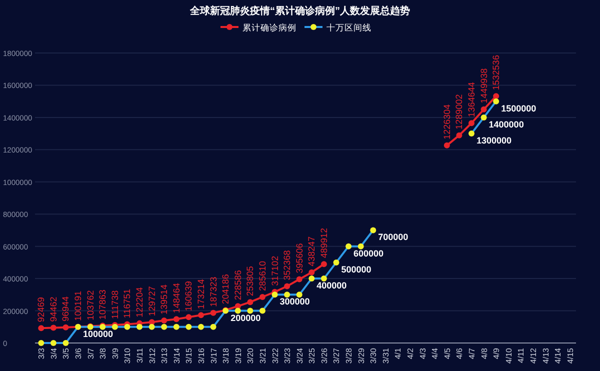  Describe the element at coordinates (295, 301) in the screenshot. I see `data-label: 300000` at that location.